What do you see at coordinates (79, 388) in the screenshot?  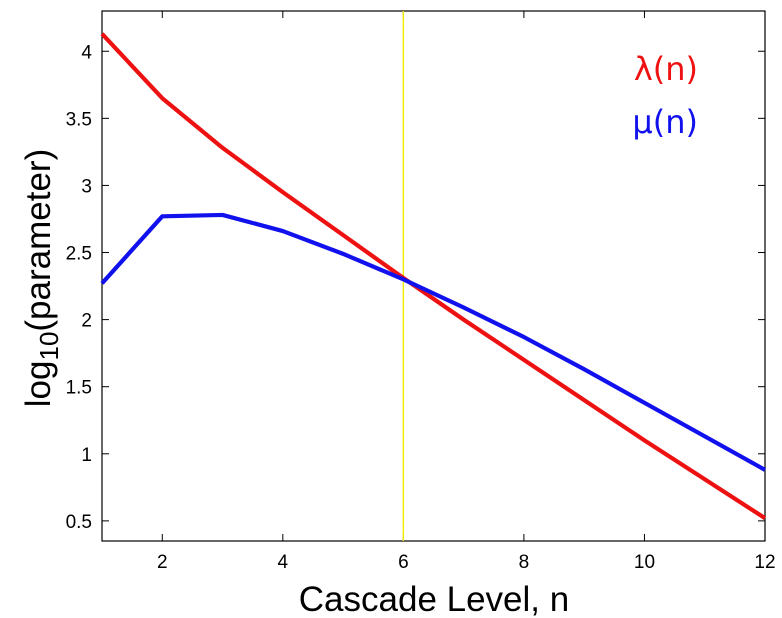 I see `y-tick-label: 1.5` at bounding box center [79, 388].